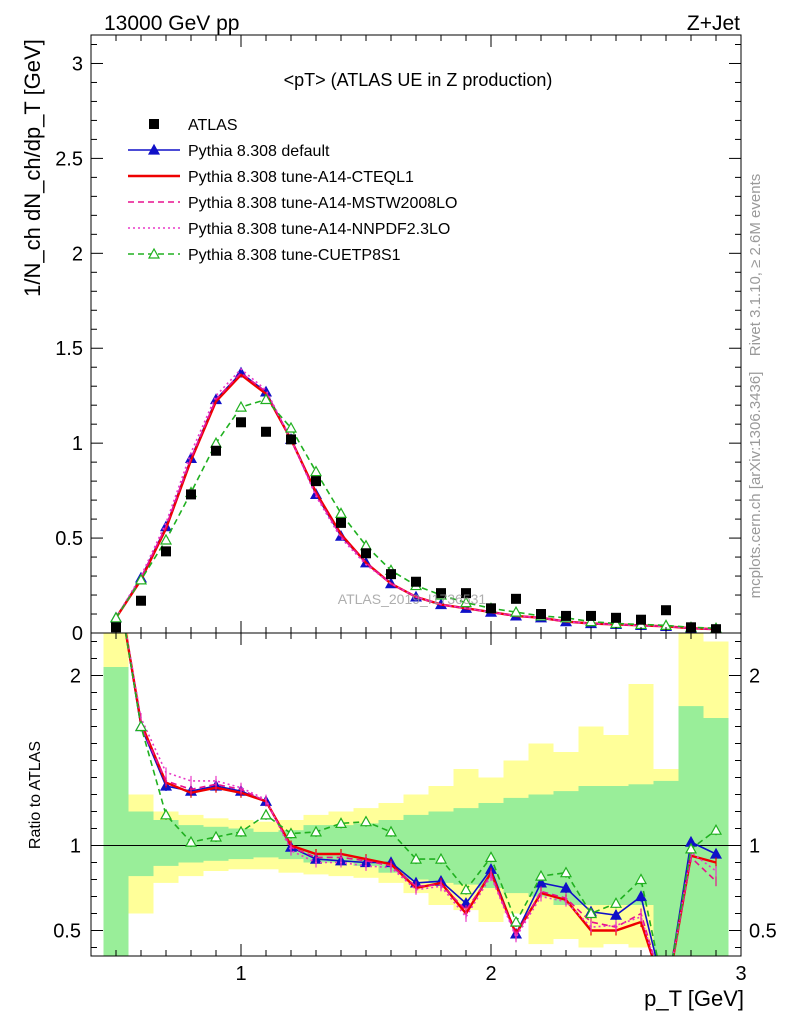 The height and width of the screenshot is (1024, 786). Describe the element at coordinates (412, 599) in the screenshot. I see `analysis-watermark: ATLAS_2019_I1736531` at that location.